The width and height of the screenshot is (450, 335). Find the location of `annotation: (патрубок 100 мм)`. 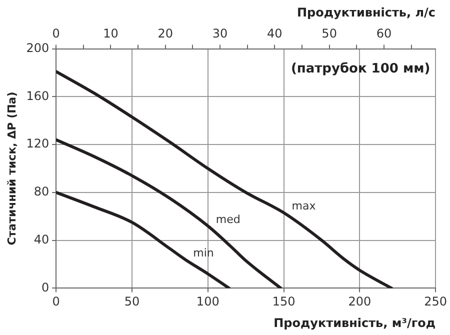

annotation: (патрубок 100 мм) is located at coordinates (360, 69).